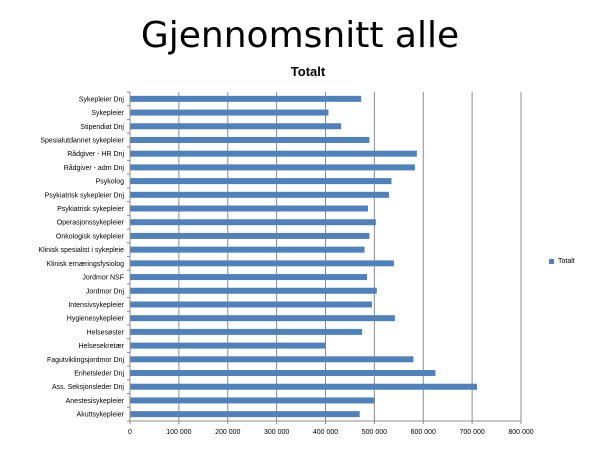 This screenshot has width=600, height=450. Describe the element at coordinates (101, 415) in the screenshot. I see `category-label: Akuttsykepleier` at that location.